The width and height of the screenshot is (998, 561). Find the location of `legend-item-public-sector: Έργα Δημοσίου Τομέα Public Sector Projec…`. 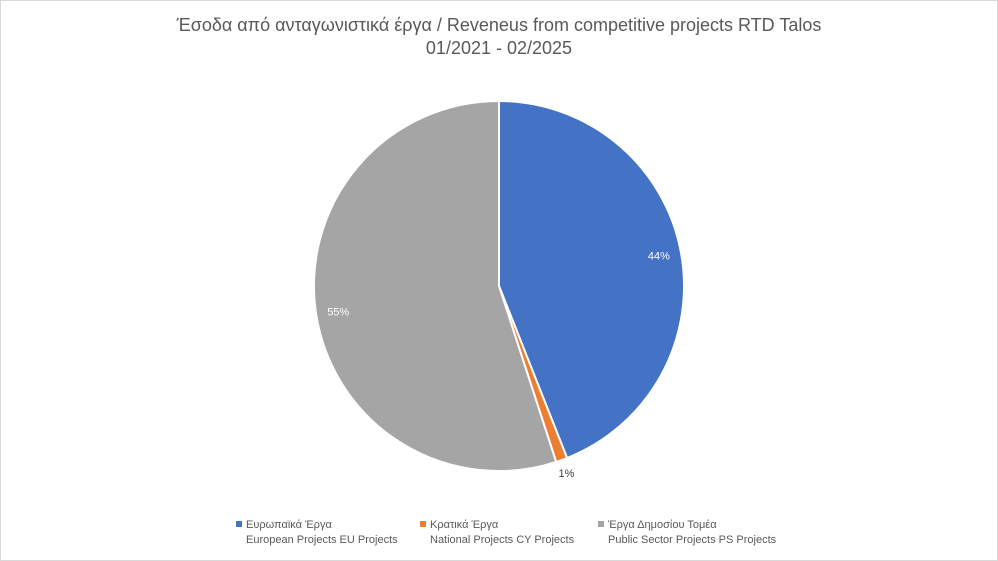

legend-item-public-sector: Έργα Δημοσίου Τομέα Public Sector Projec… is located at coordinates (687, 533).